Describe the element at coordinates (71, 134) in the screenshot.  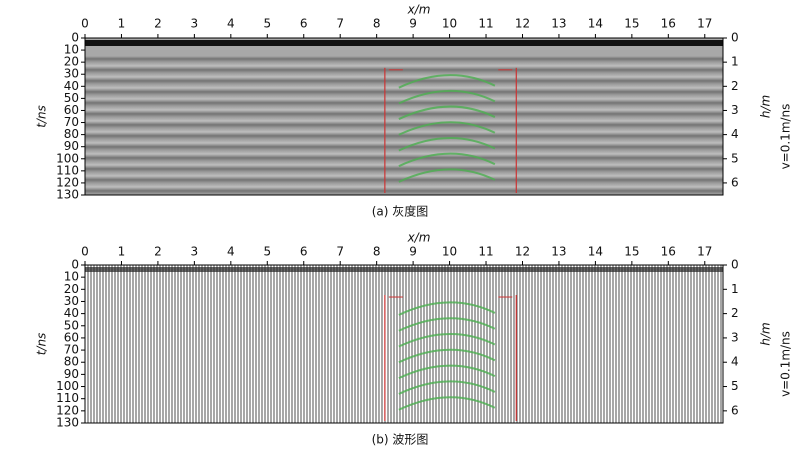
I see `y-tick-label: 80` at that location.